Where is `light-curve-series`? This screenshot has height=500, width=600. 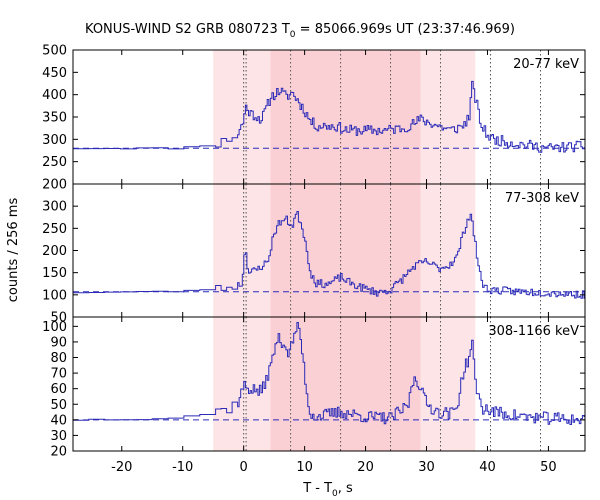
light-curve-series is located at coordinates (329, 116).